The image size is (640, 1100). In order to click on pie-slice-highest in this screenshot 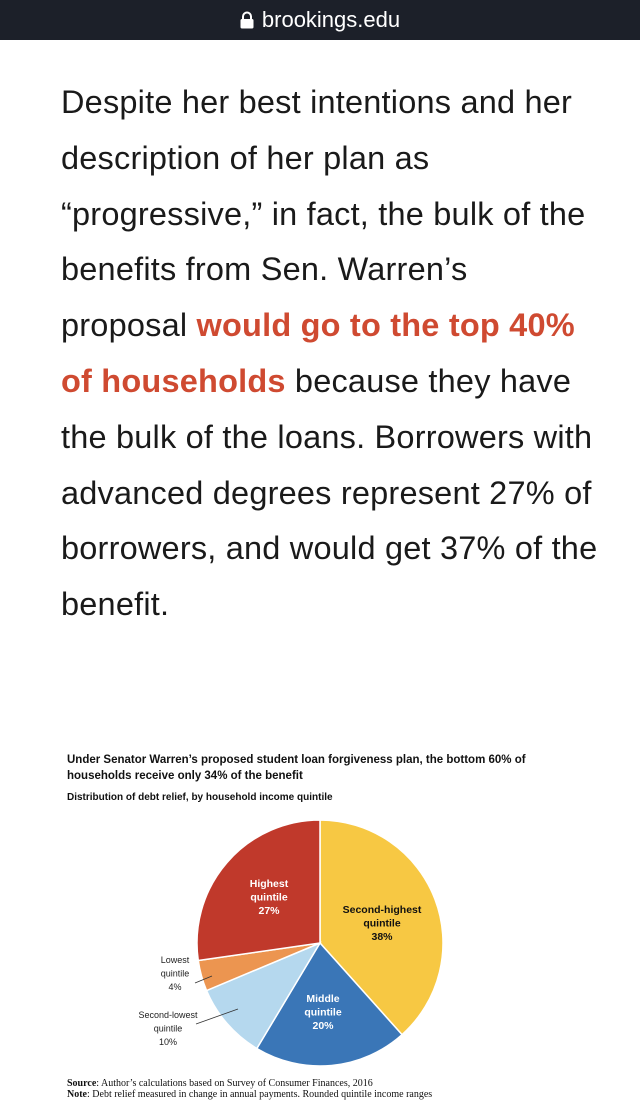, I will do `click(258, 890)`.